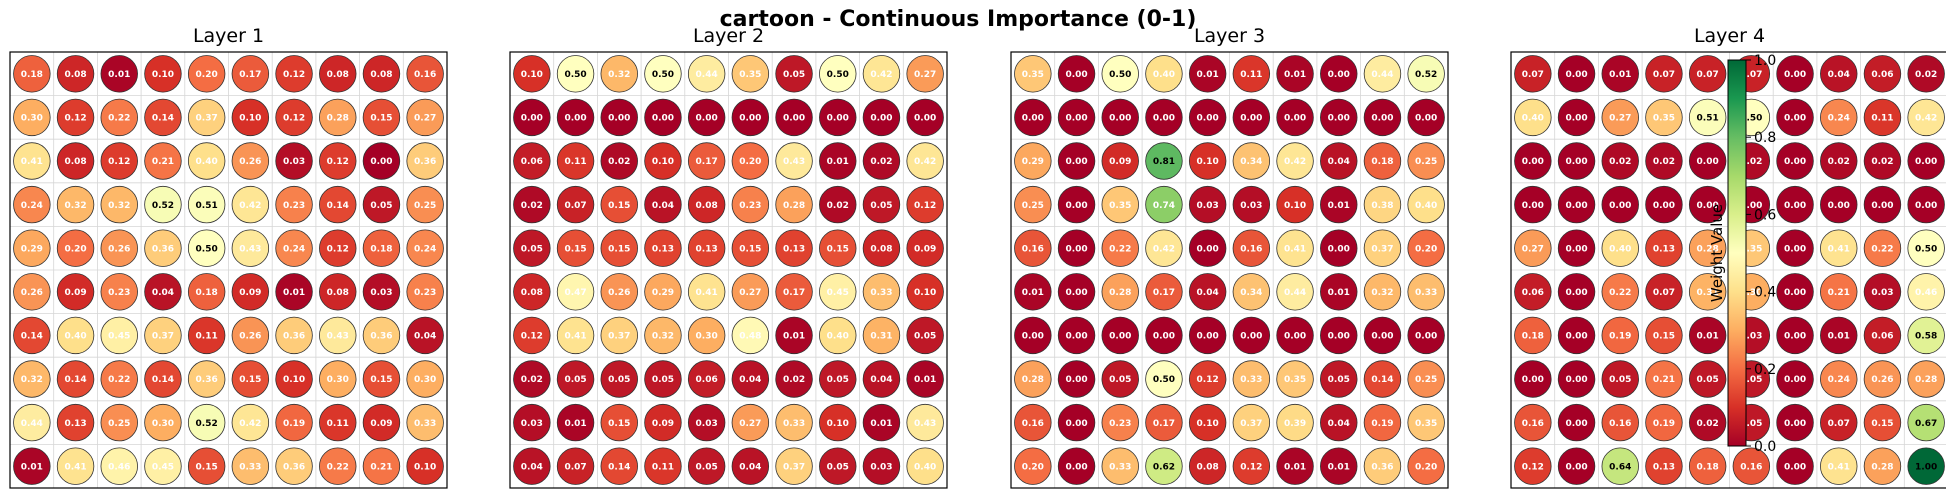 The image size is (1946, 495). I want to click on cell-label: 0.27, so click(925, 75).